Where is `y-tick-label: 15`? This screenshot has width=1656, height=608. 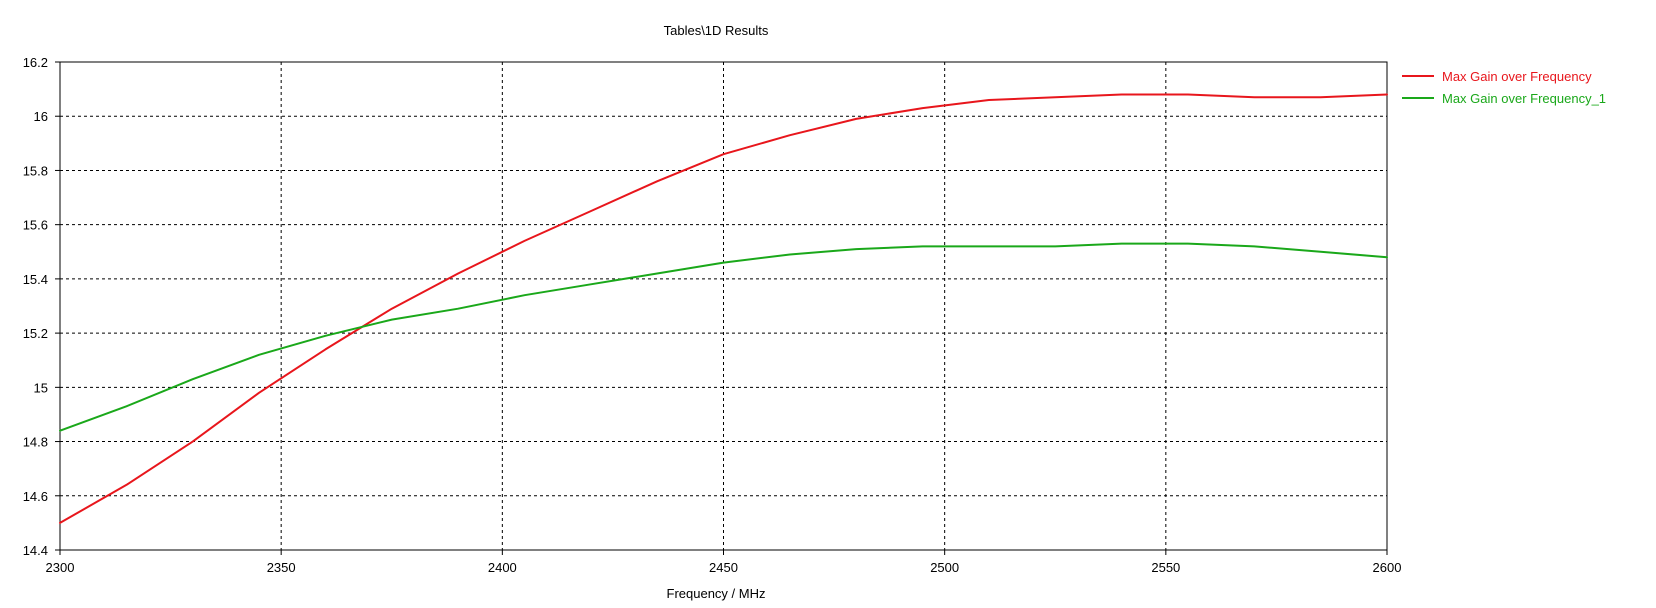 y-tick-label: 15 is located at coordinates (41, 387).